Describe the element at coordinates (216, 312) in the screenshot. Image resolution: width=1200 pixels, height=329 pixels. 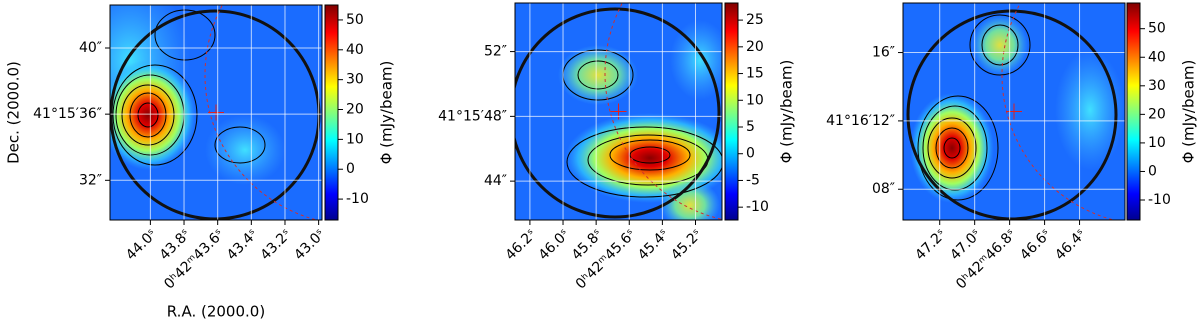
I see `x-axis-title: R.A. (2000.0)` at that location.